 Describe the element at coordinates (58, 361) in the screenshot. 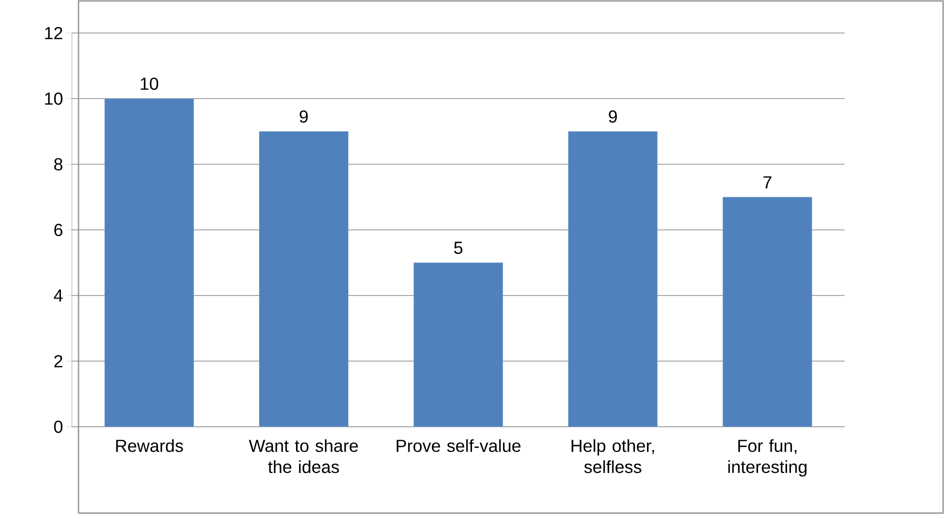

I see `y-tick-label: 2` at that location.